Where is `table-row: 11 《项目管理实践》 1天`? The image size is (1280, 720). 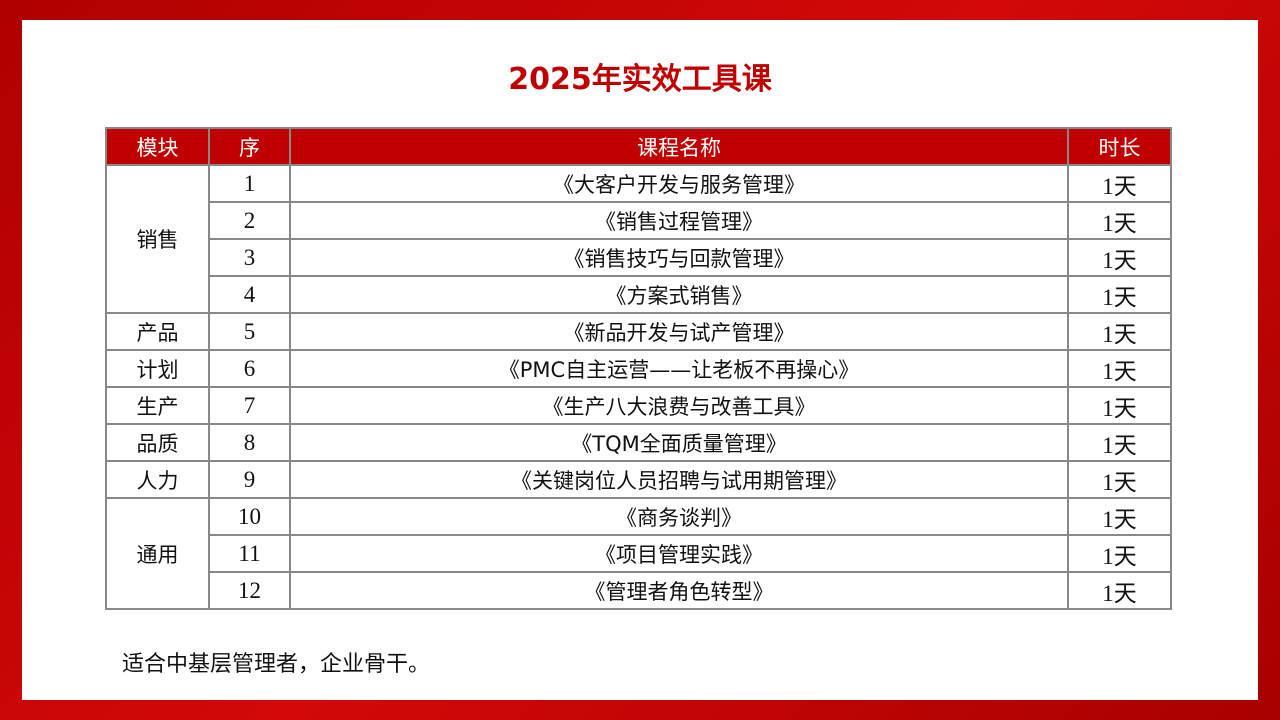
table-row: 11 《项目管理实践》 1天 is located at coordinates (639, 553).